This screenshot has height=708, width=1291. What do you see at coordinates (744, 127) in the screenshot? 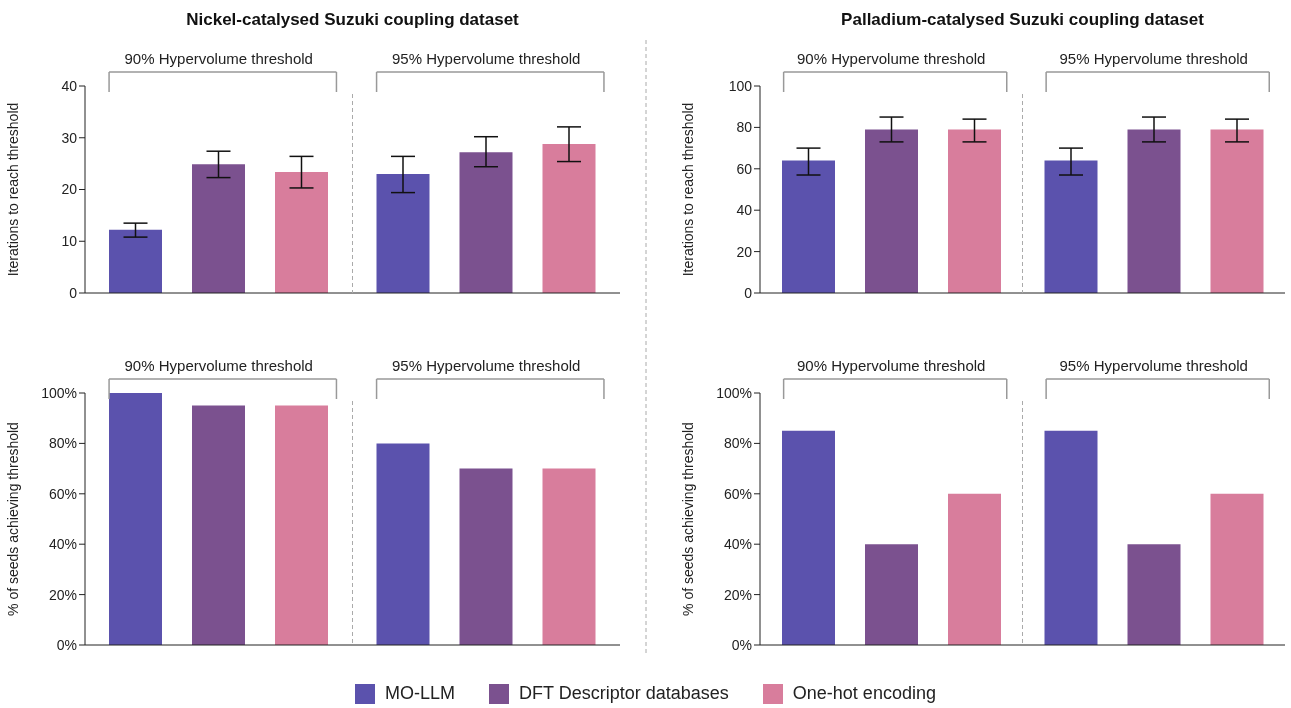
I see `y-tick-label: 80` at bounding box center [744, 127].